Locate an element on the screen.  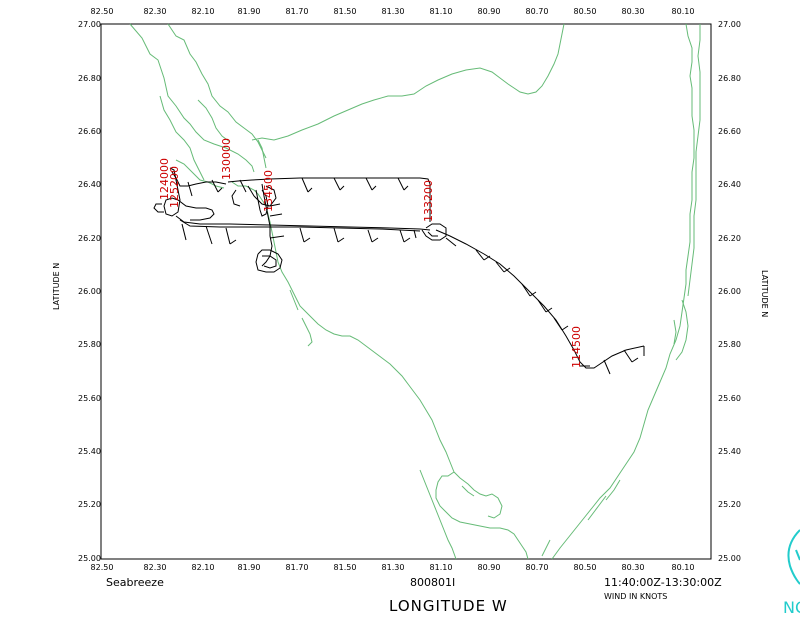
time-label: 125200 is located at coordinates (174, 187).